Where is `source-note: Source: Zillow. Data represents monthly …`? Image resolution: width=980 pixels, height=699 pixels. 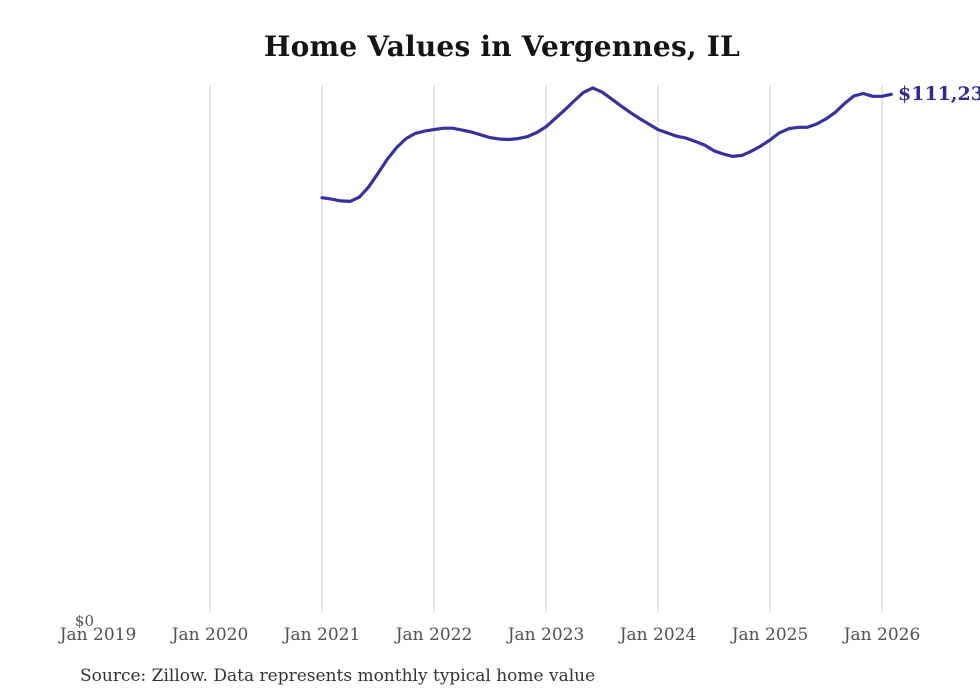
source-note: Source: Zillow. Data represents monthly … is located at coordinates (338, 676).